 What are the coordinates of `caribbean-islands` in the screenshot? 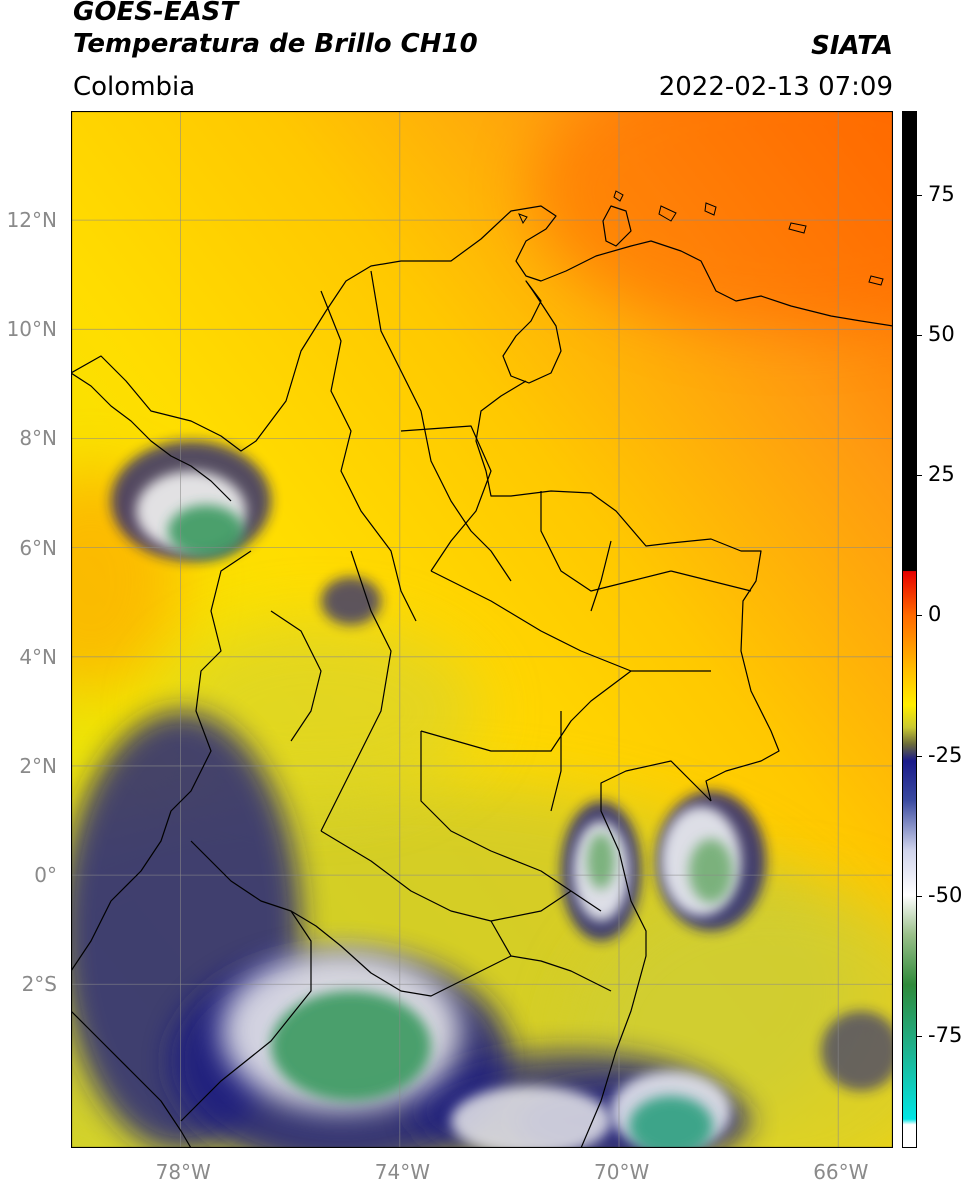 It's located at (701, 238).